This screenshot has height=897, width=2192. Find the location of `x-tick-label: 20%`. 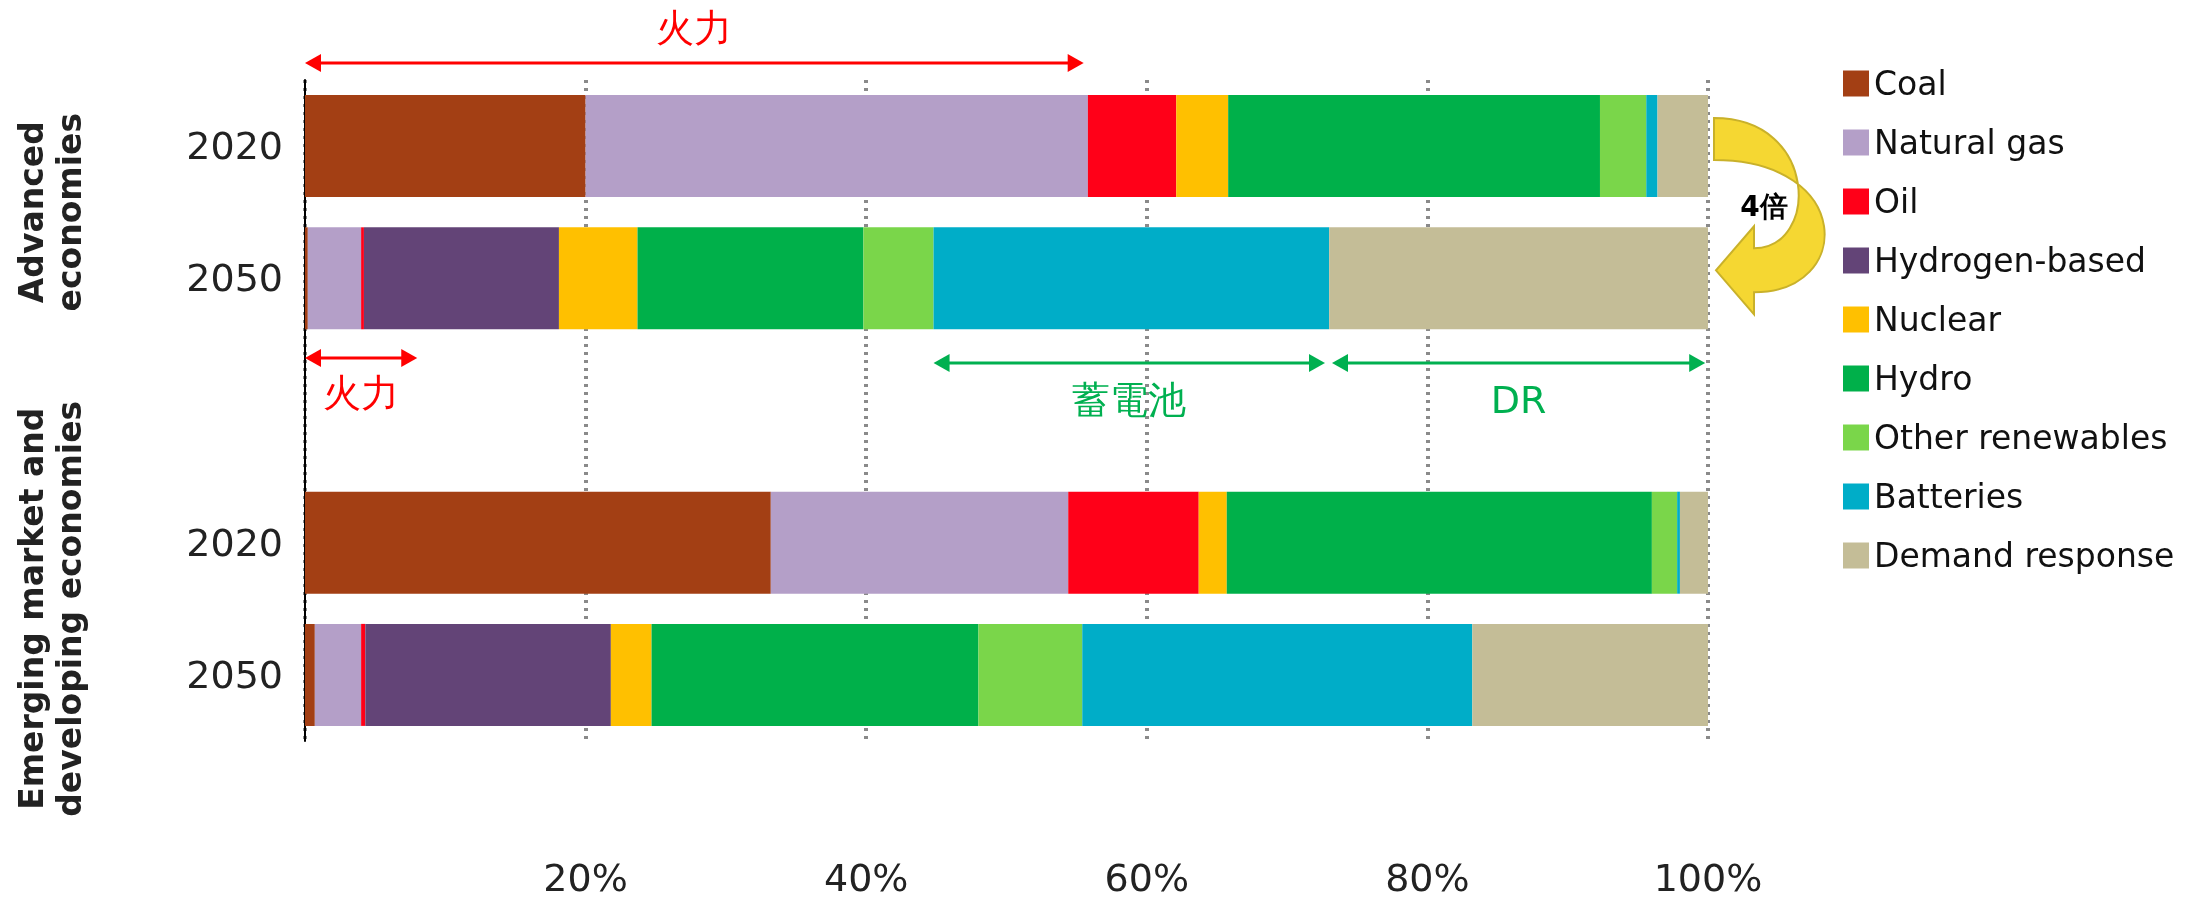

x-tick-label: 20% is located at coordinates (585, 876).